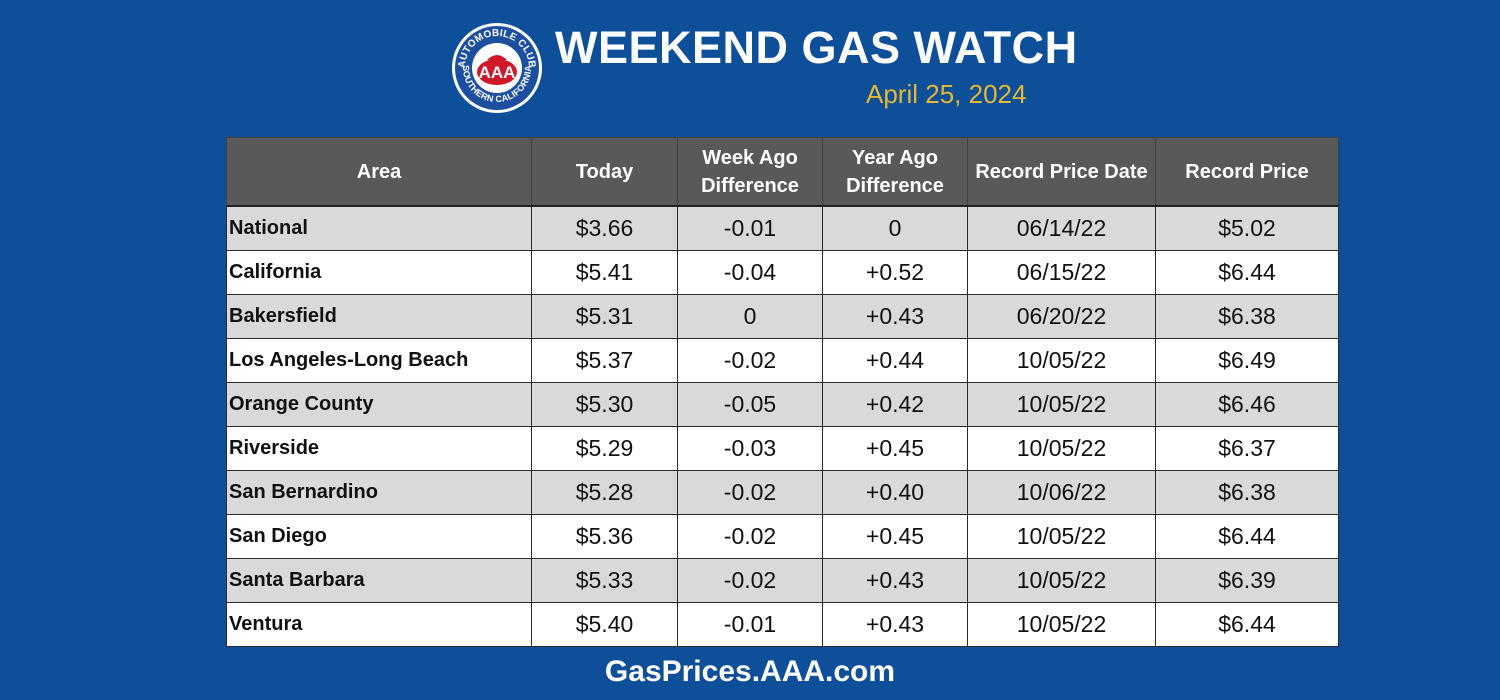 This screenshot has width=1500, height=700. Describe the element at coordinates (379, 404) in the screenshot. I see `cell-area: Orange County` at that location.